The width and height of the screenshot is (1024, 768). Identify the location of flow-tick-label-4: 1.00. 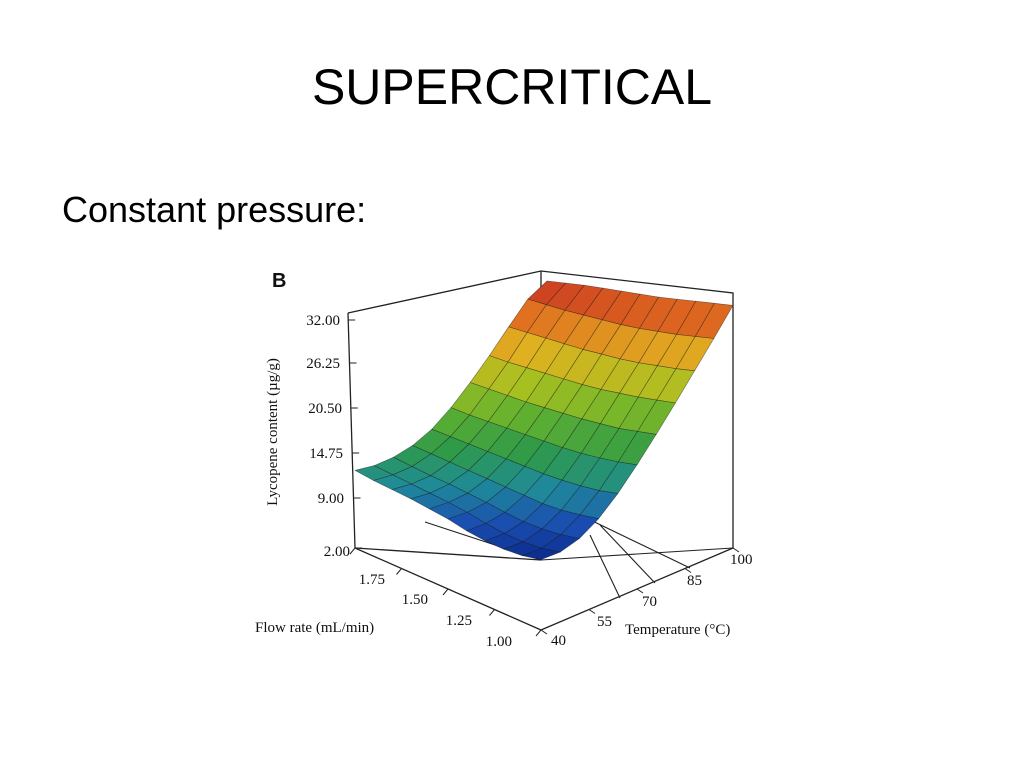
(499, 642).